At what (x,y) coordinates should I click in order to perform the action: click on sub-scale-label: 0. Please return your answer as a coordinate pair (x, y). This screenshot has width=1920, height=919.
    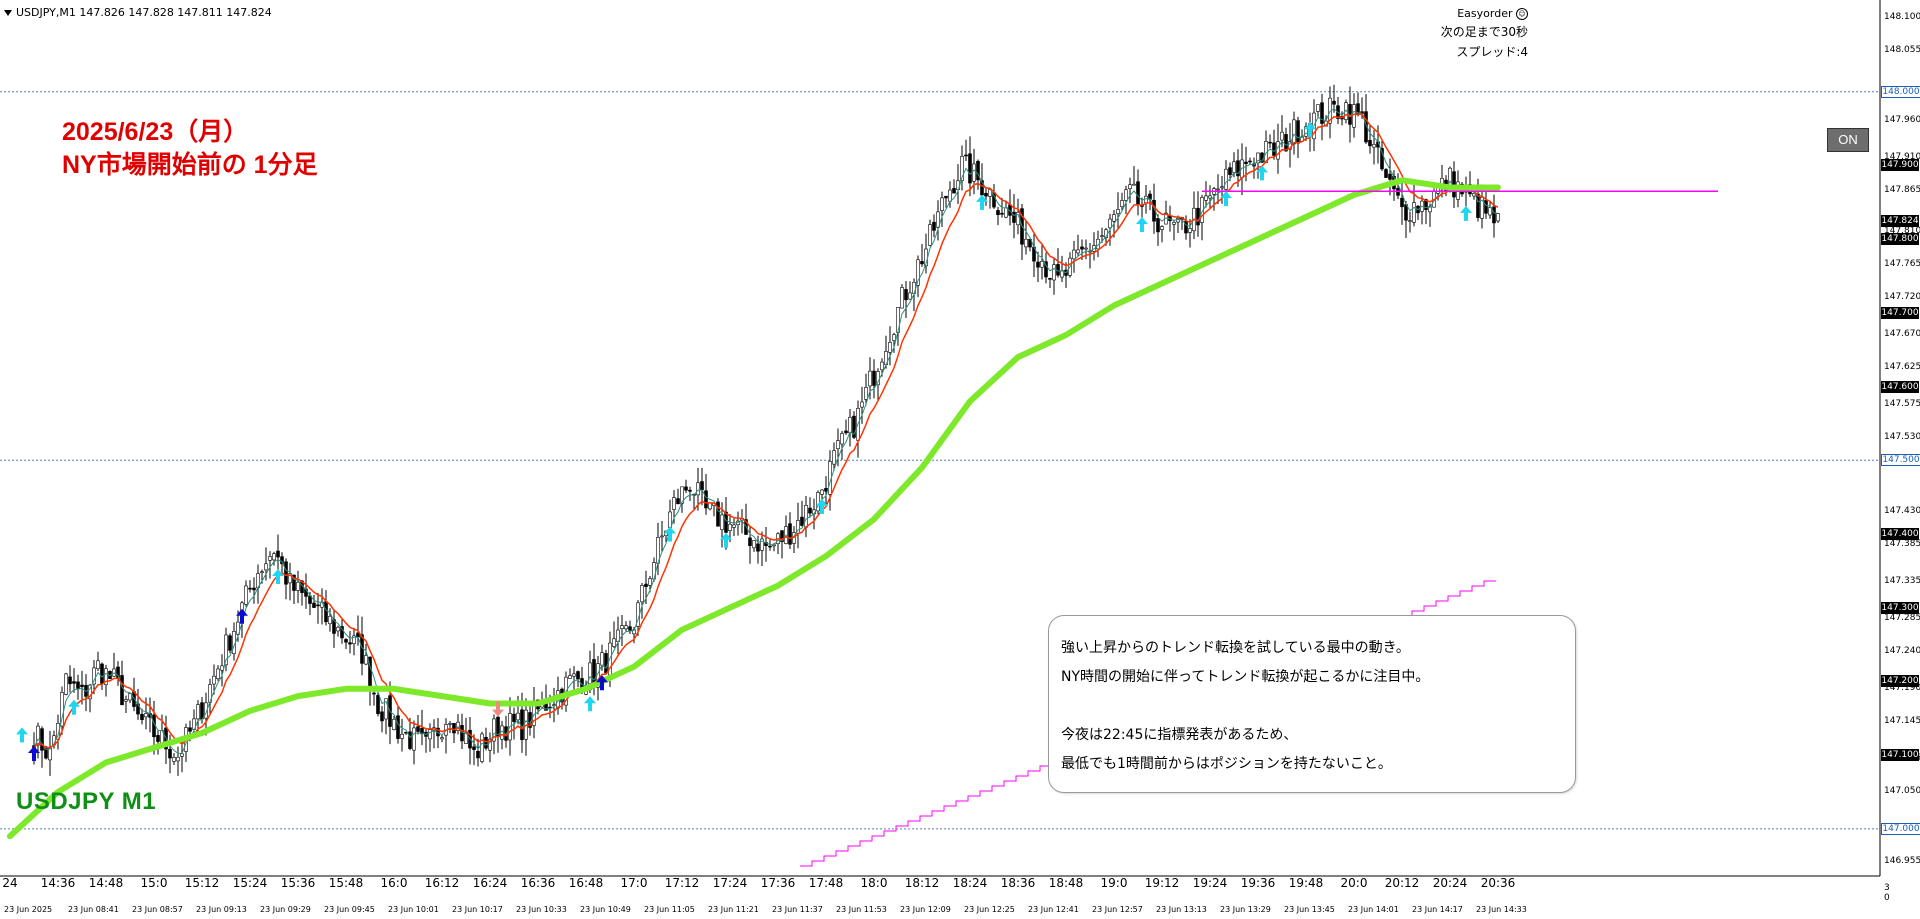
    Looking at the image, I should click on (1887, 898).